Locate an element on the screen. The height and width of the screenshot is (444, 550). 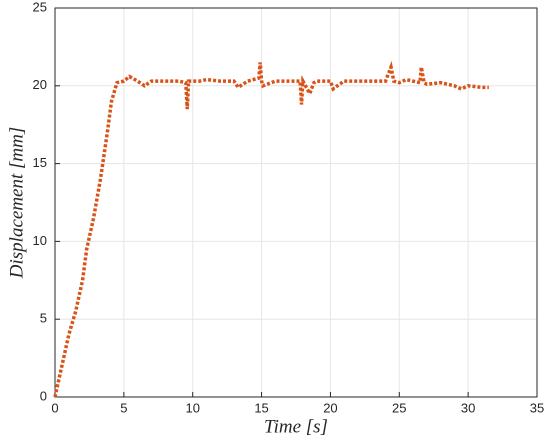
x-tick-label: 30 is located at coordinates (468, 407).